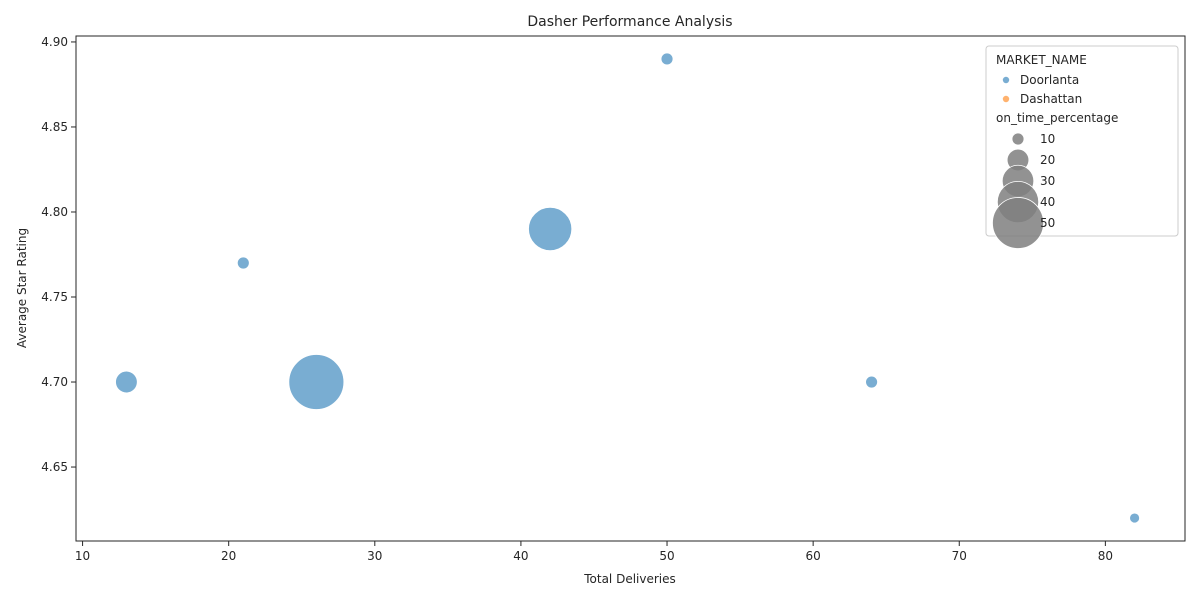 The image size is (1200, 600). Describe the element at coordinates (959, 556) in the screenshot. I see `x-tick-label: 70` at that location.